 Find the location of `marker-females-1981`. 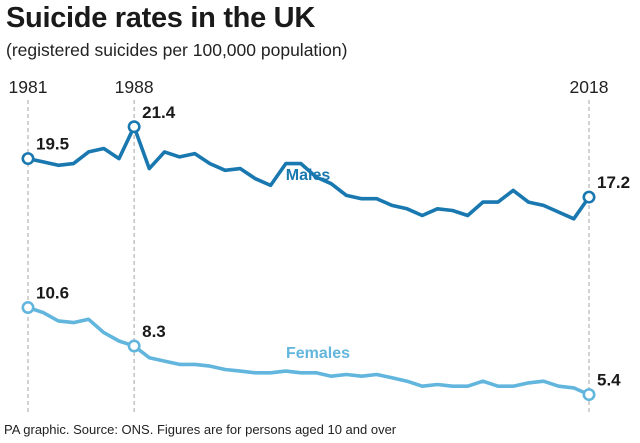

marker-females-1981 is located at coordinates (28, 308).